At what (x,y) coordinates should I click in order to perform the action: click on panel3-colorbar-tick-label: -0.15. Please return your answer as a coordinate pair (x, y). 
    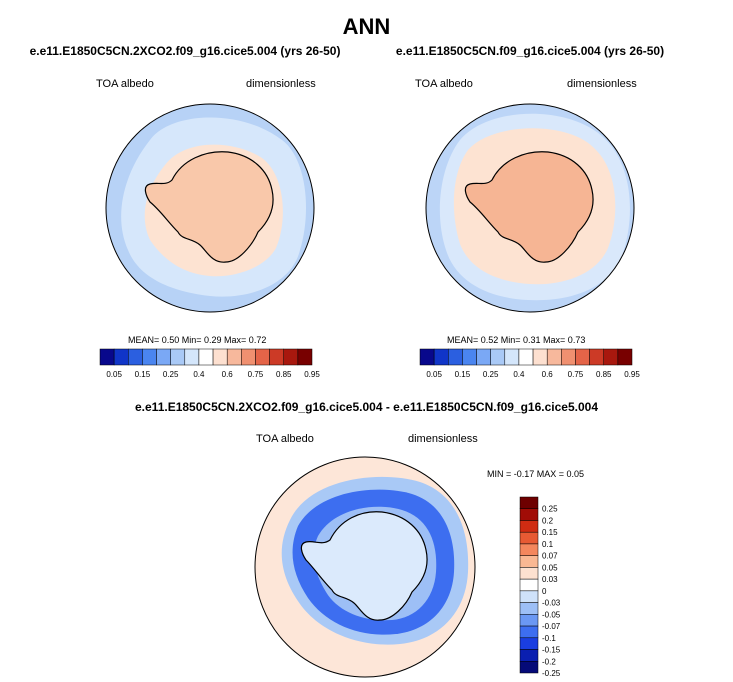
    Looking at the image, I should click on (551, 650).